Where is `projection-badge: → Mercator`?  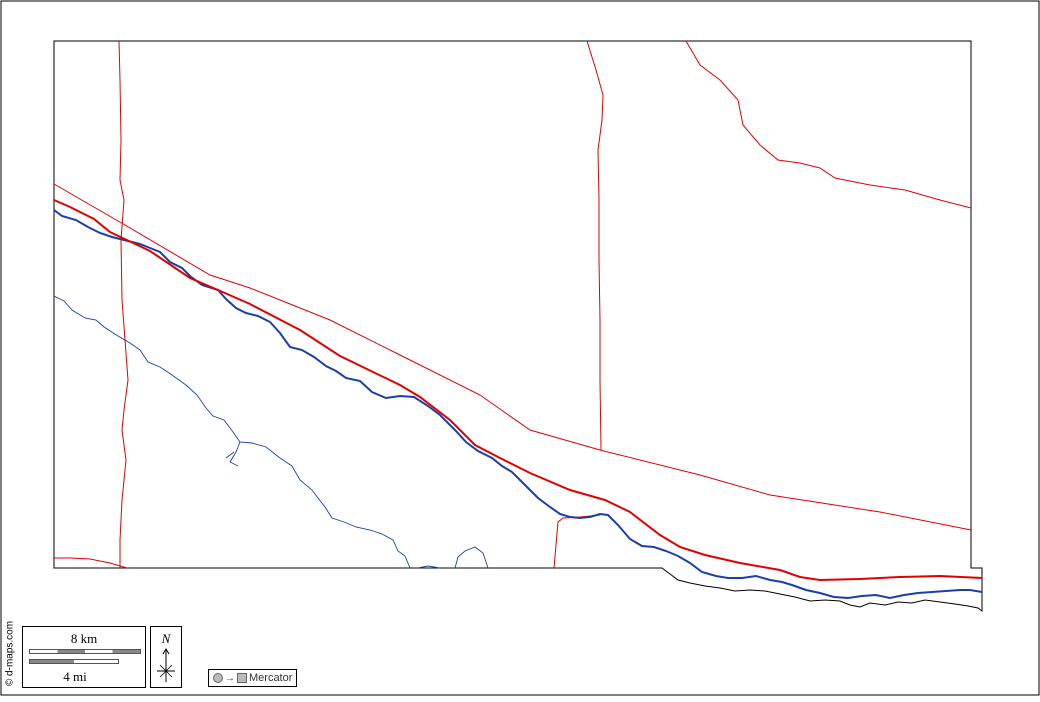
projection-badge: → Mercator is located at coordinates (253, 678).